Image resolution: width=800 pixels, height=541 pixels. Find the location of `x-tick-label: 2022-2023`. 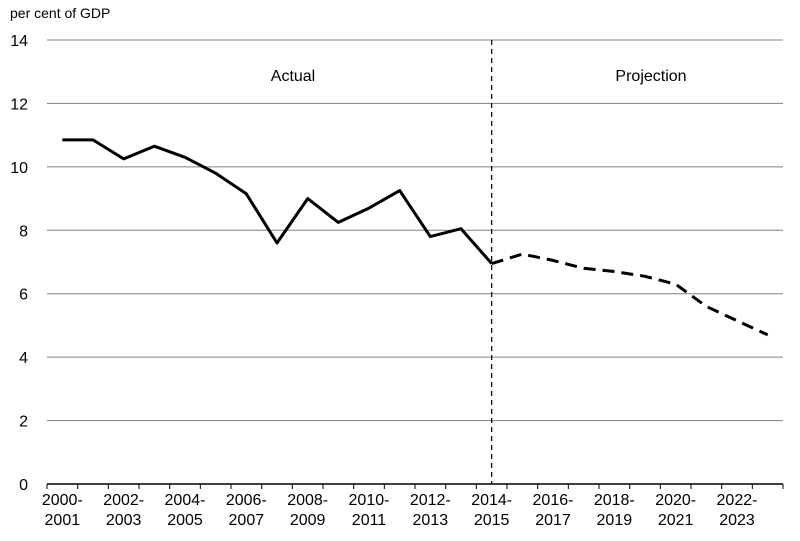

x-tick-label: 2022-2023 is located at coordinates (737, 510).